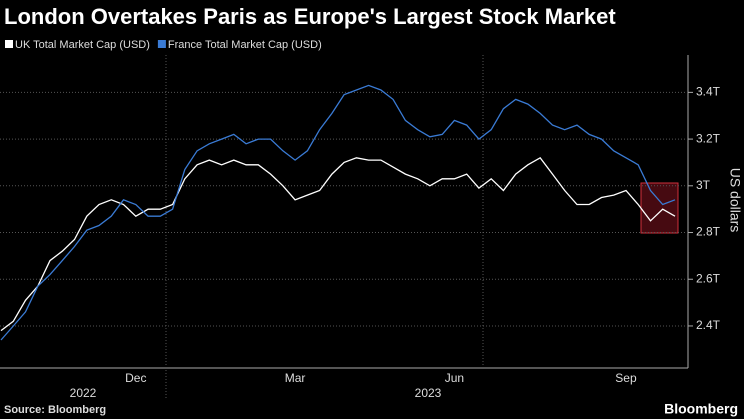 The width and height of the screenshot is (744, 419). What do you see at coordinates (55, 410) in the screenshot?
I see `source: Source: Bloomberg` at bounding box center [55, 410].